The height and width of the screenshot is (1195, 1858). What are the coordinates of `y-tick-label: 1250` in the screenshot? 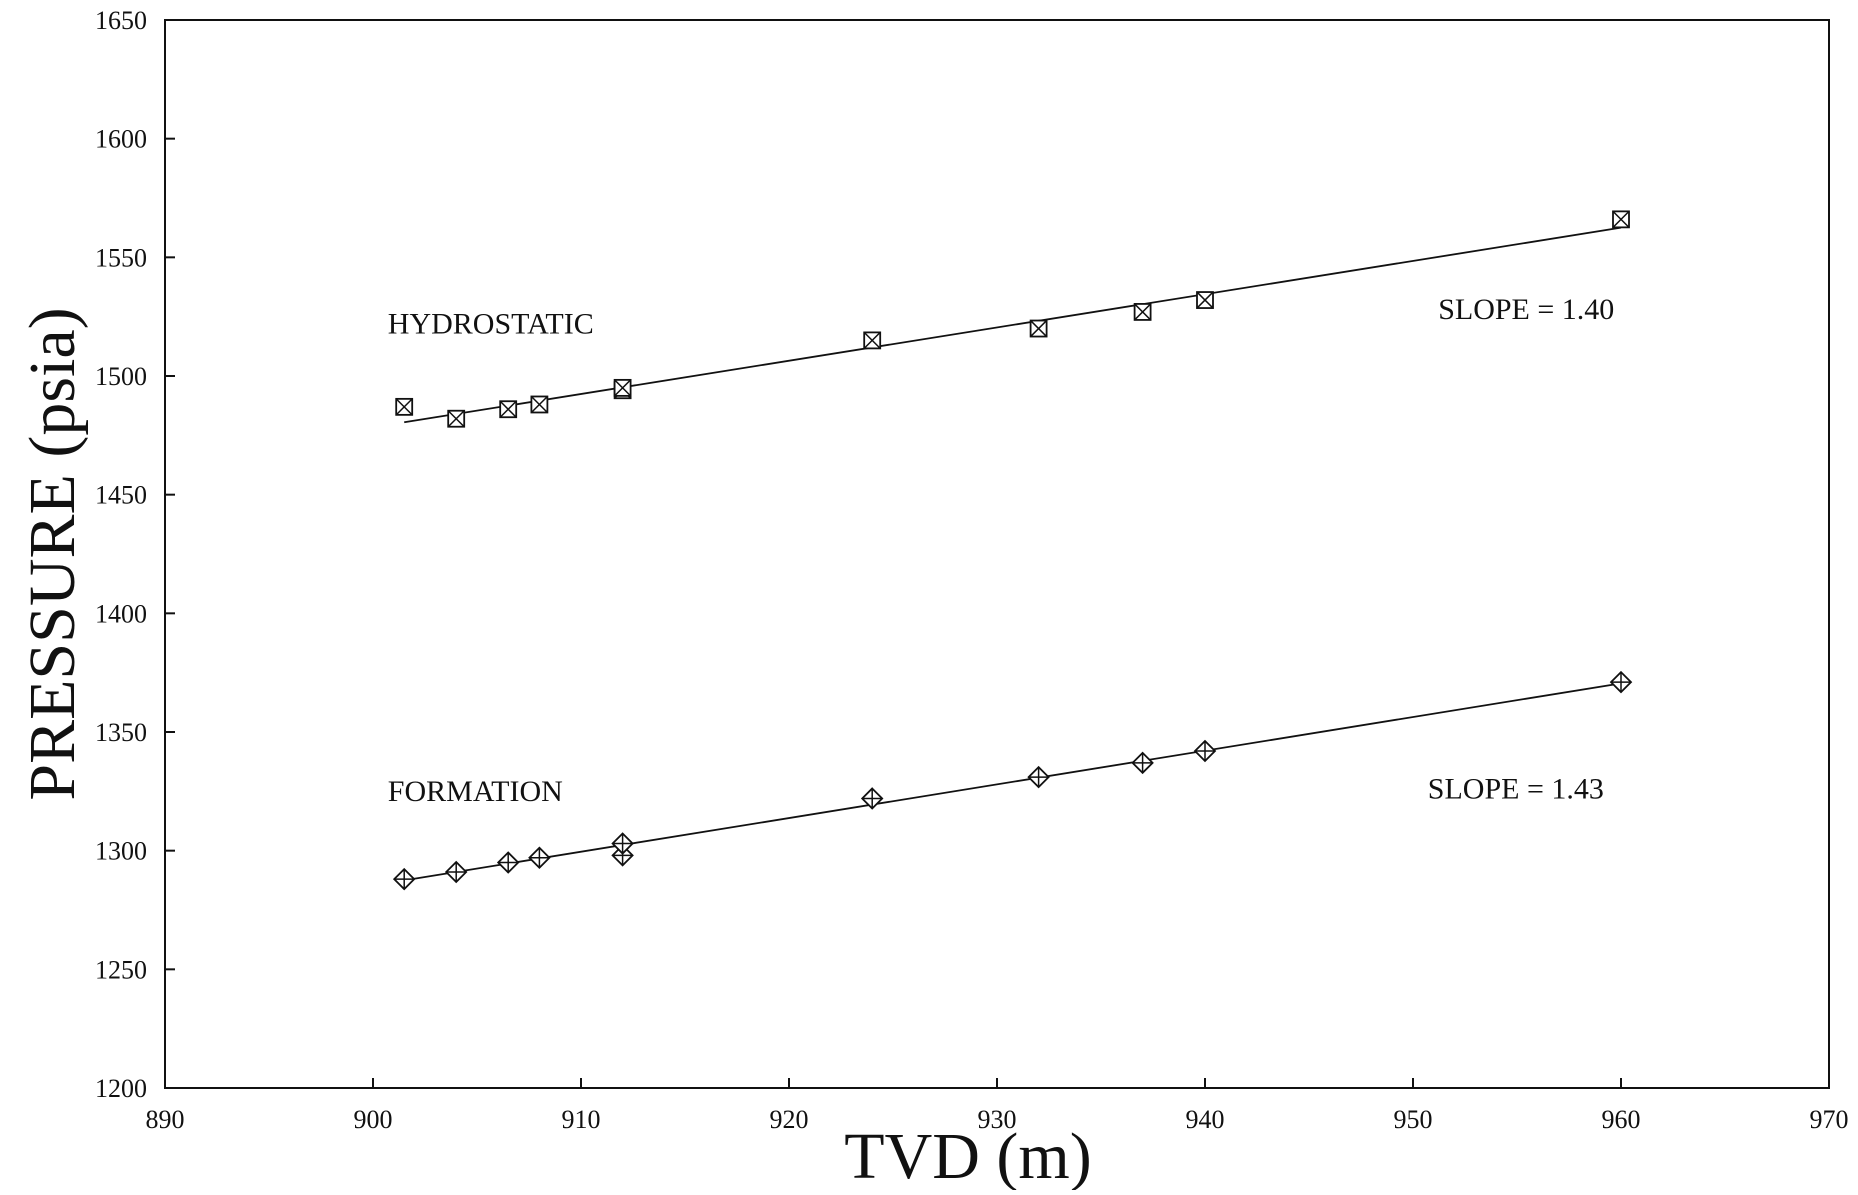 It's located at (121, 969).